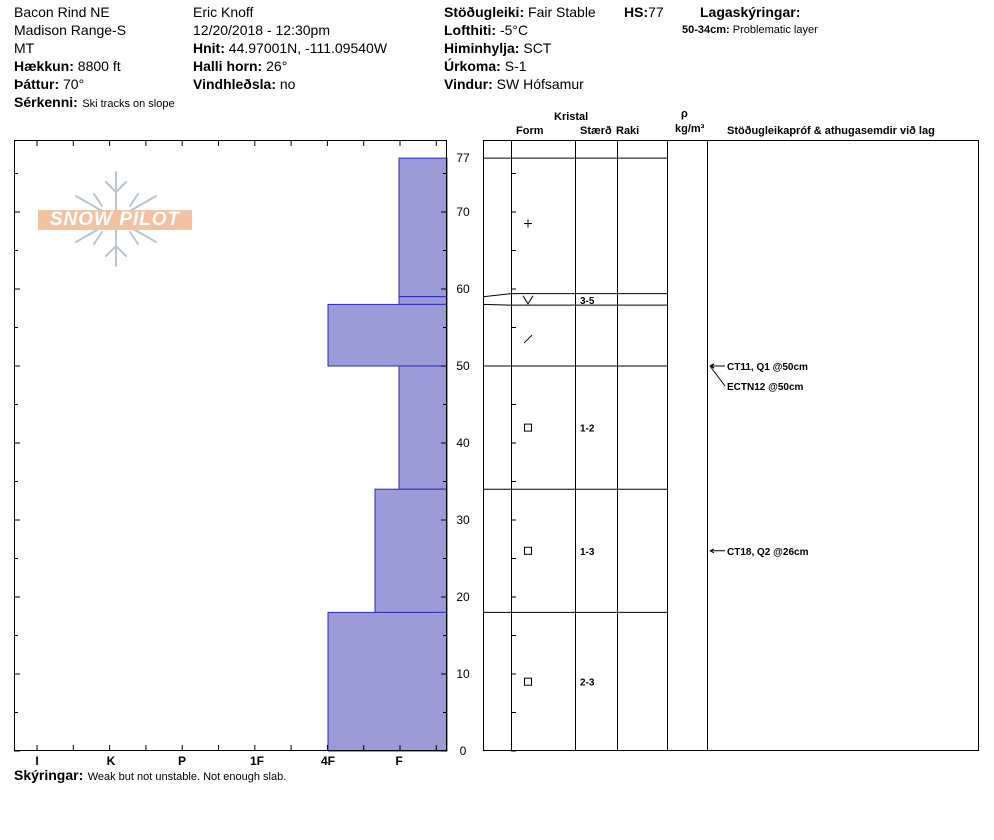 This screenshot has height=840, width=994. Describe the element at coordinates (463, 289) in the screenshot. I see `depth-tick-label: 60` at that location.